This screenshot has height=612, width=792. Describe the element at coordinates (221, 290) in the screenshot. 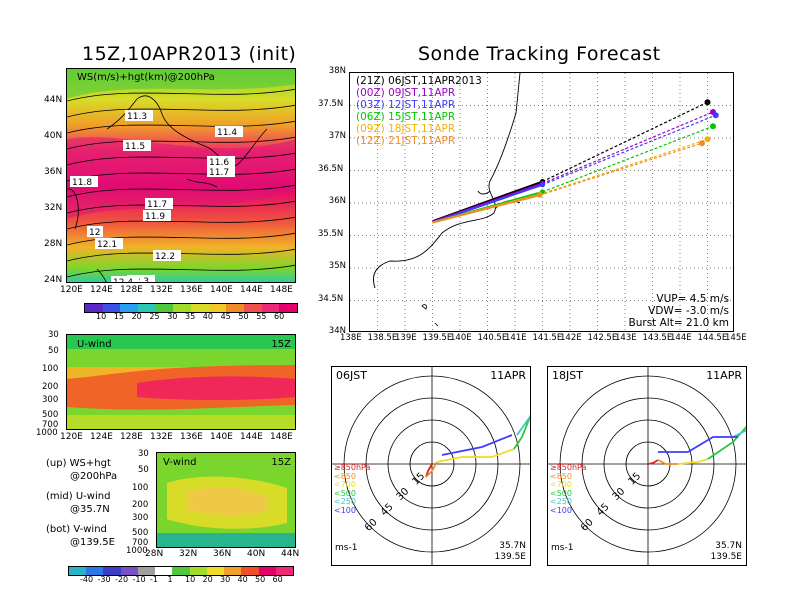

I see `ws-lon-tick: 140E` at that location.